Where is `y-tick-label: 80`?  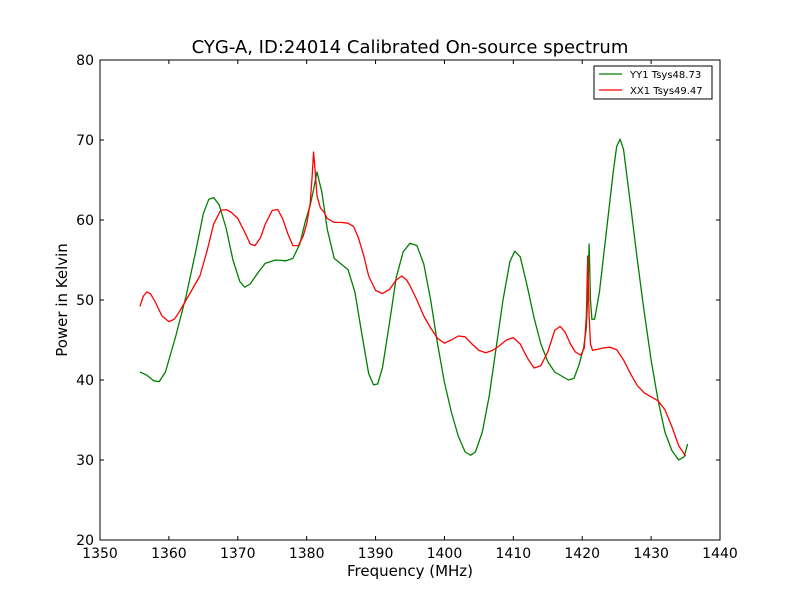
y-tick-label: 80 is located at coordinates (85, 61).